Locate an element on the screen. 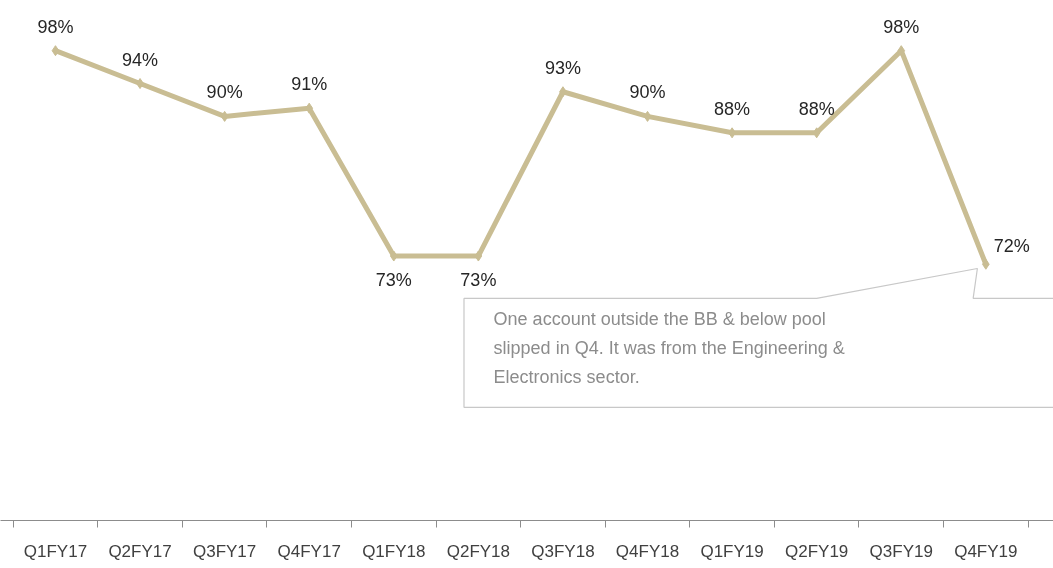 This screenshot has height=568, width=1053. x-tick-label: Q1FY18 is located at coordinates (394, 551).